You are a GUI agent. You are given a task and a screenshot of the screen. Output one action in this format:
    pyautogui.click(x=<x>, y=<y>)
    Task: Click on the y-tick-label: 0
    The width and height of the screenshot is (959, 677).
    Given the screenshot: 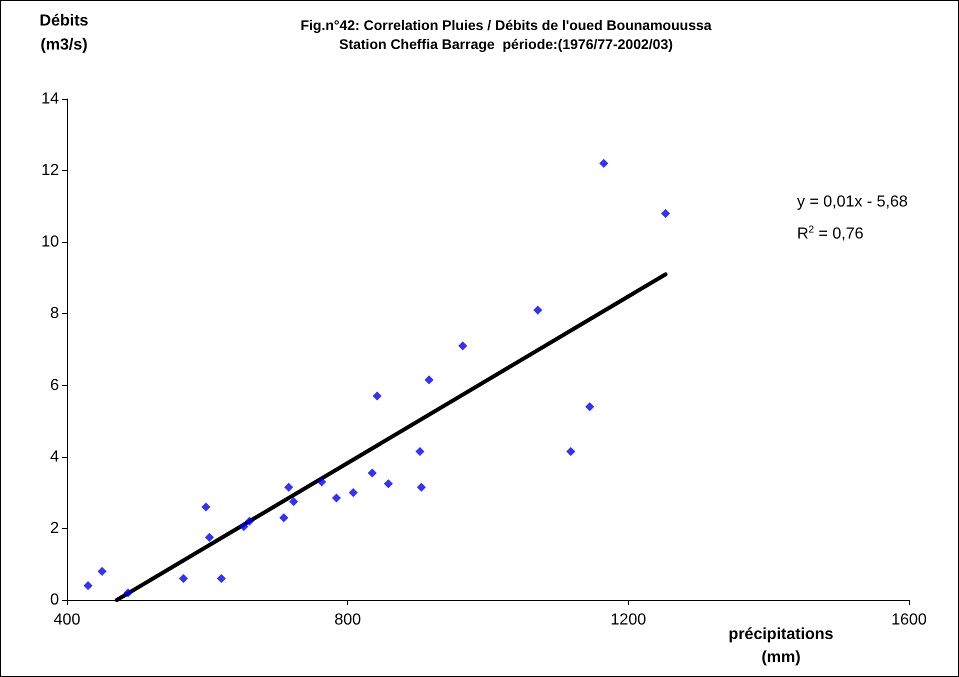 What is the action you would take?
    pyautogui.click(x=55, y=600)
    